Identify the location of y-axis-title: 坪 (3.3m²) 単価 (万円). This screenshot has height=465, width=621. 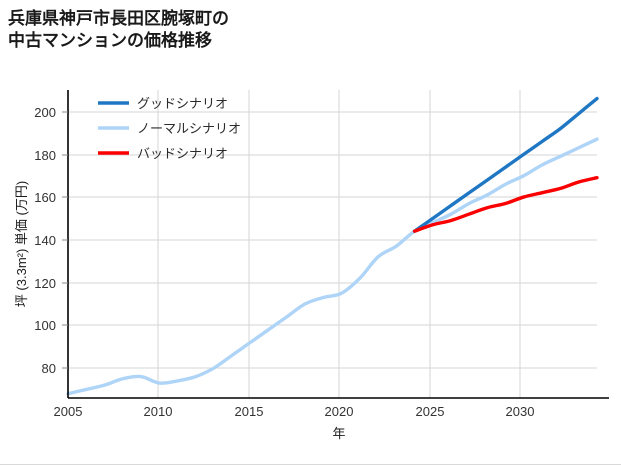
(21, 244).